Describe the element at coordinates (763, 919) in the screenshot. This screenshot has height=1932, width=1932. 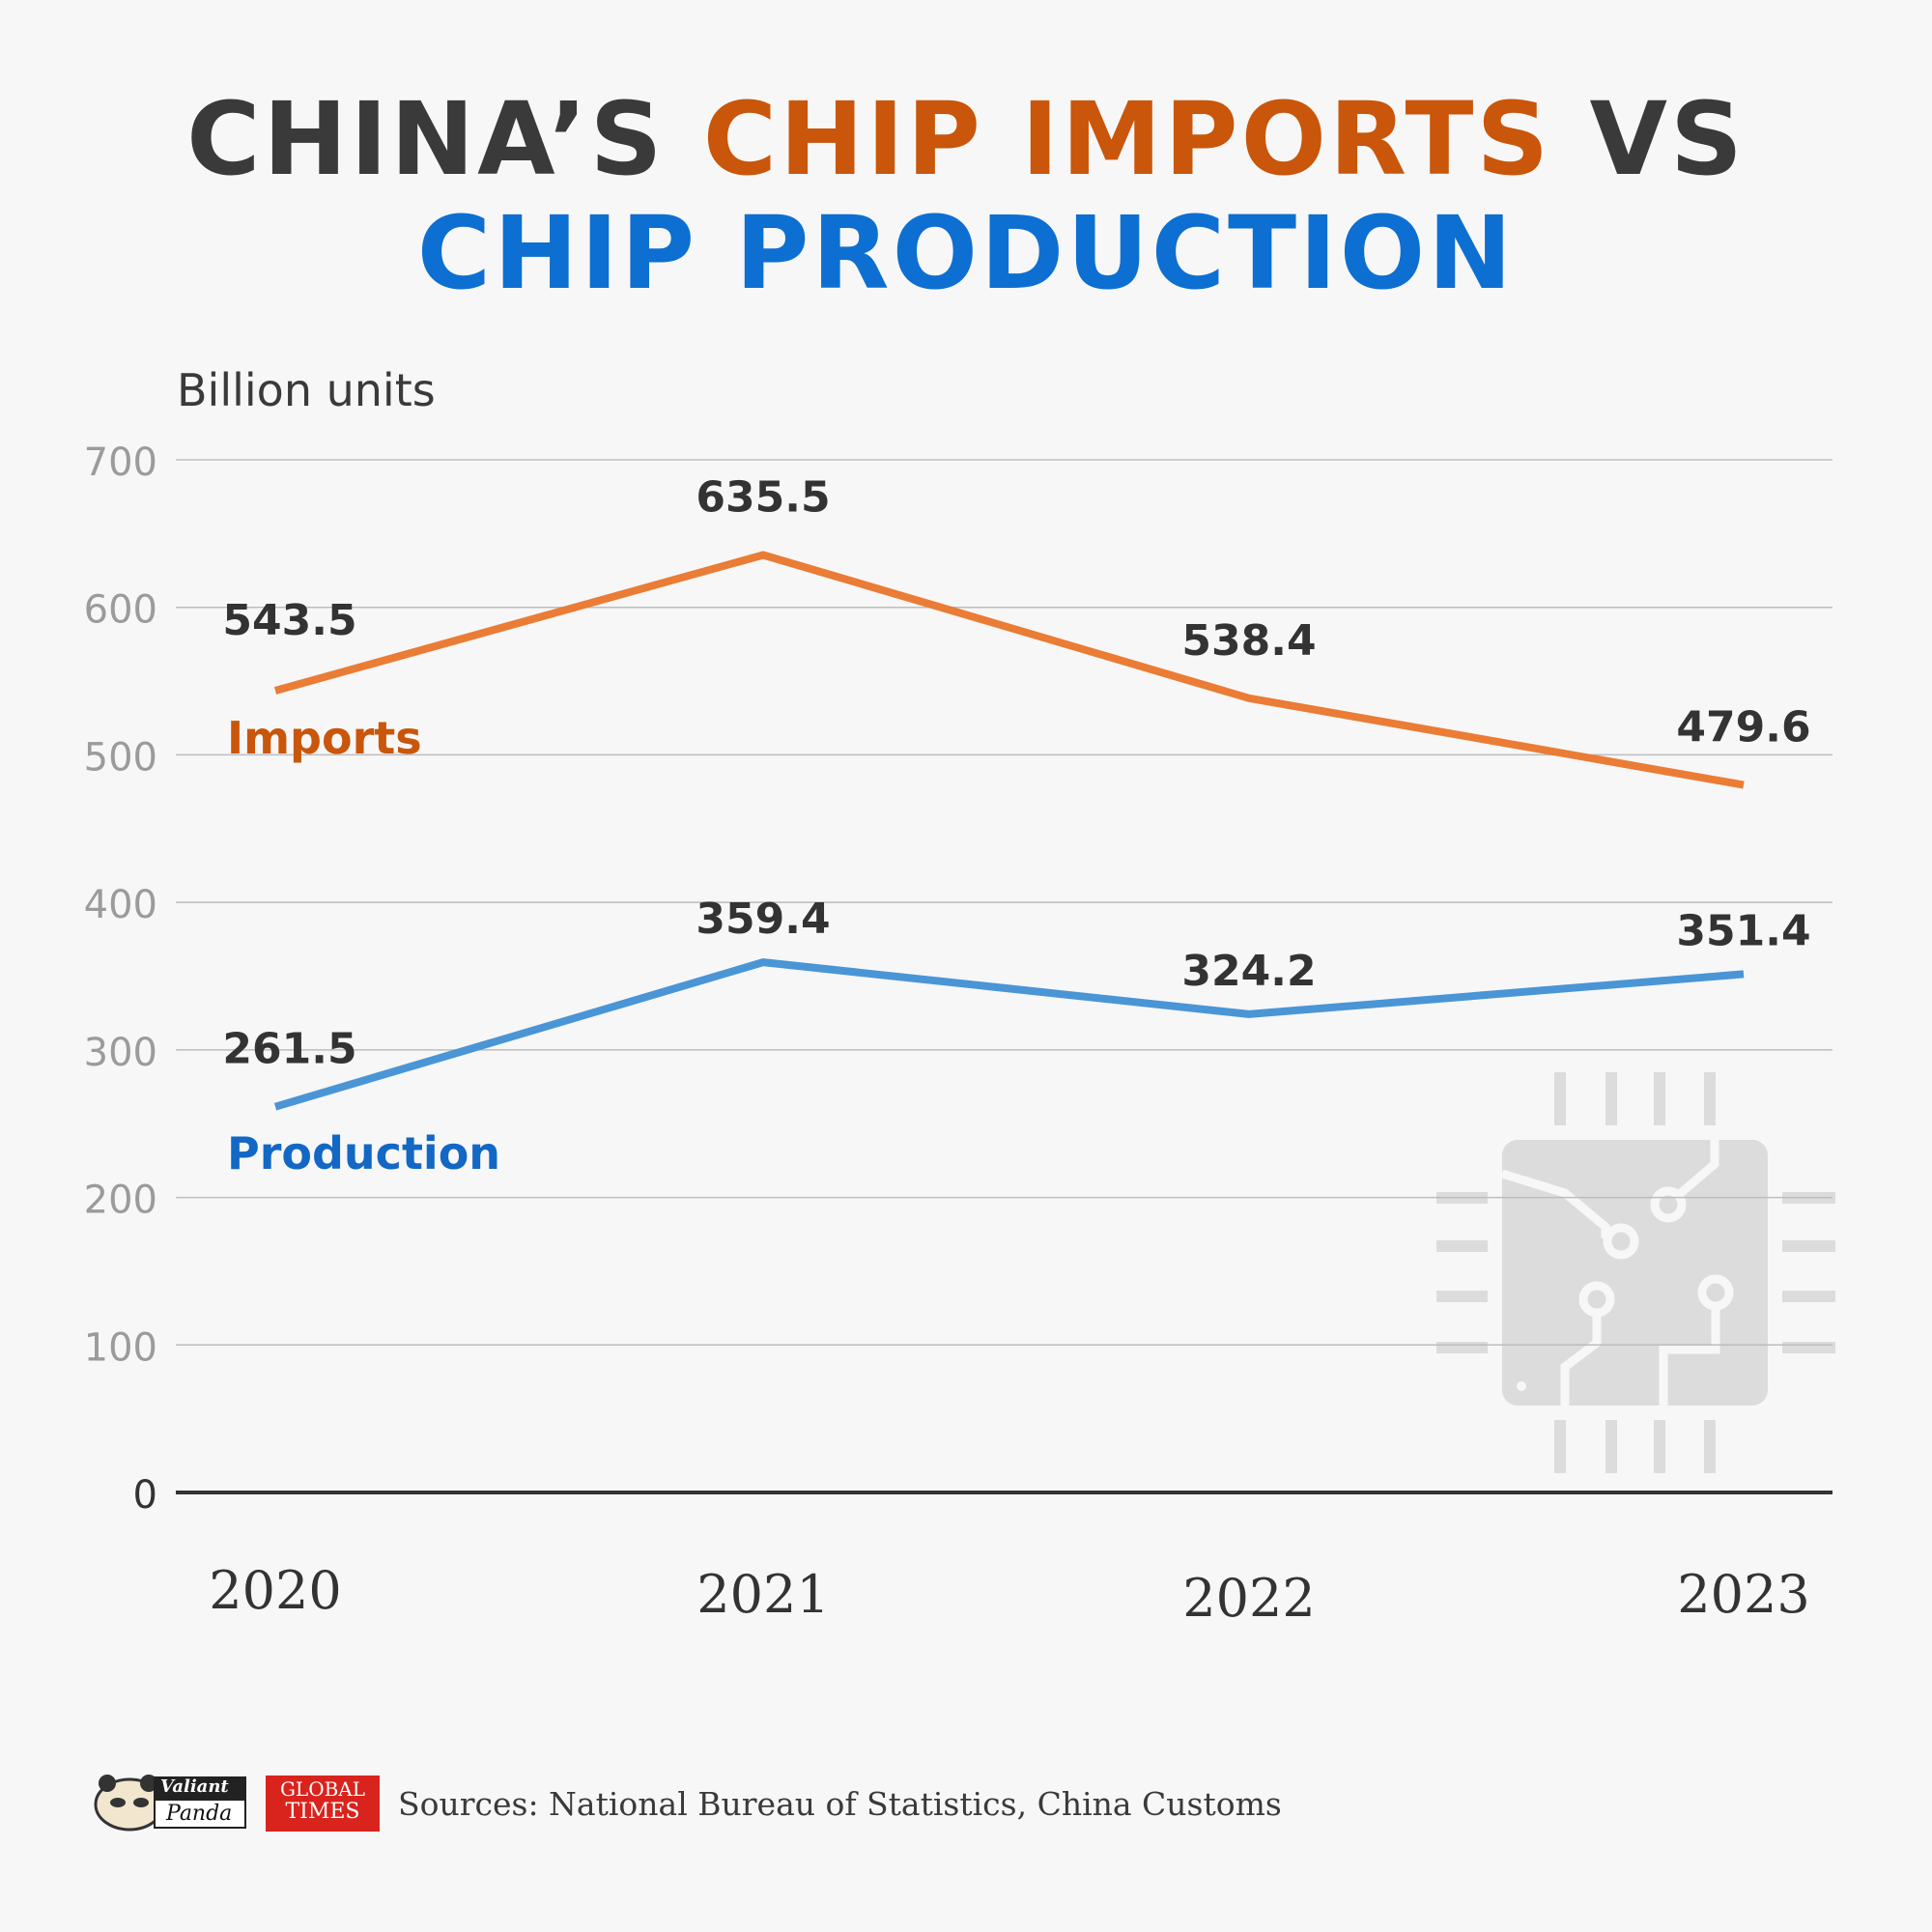
I see `data-label: 359.4` at that location.